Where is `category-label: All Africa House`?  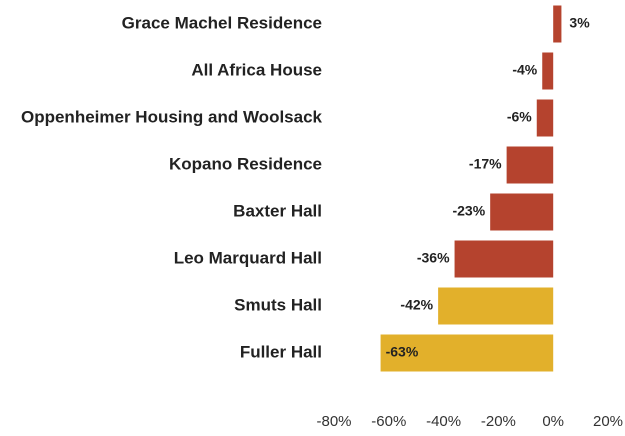 category-label: All Africa House is located at coordinates (256, 69).